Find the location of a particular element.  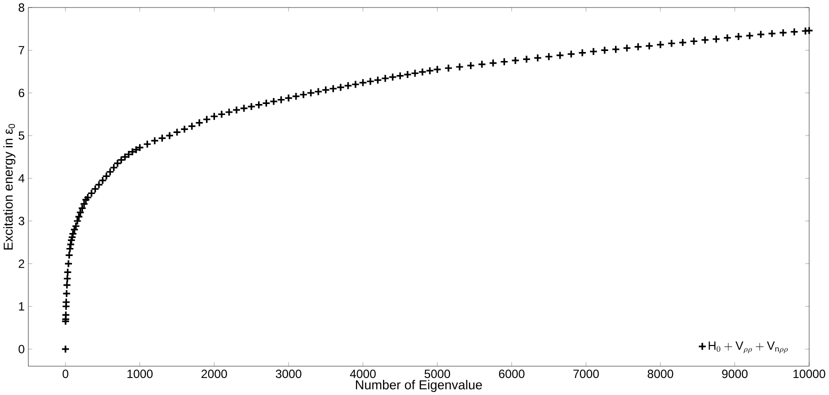

y-tick-label: 2 is located at coordinates (21, 263).